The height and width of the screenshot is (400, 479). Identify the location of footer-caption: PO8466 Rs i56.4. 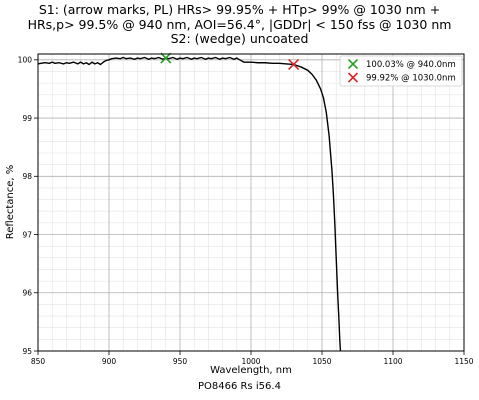
(239, 386).